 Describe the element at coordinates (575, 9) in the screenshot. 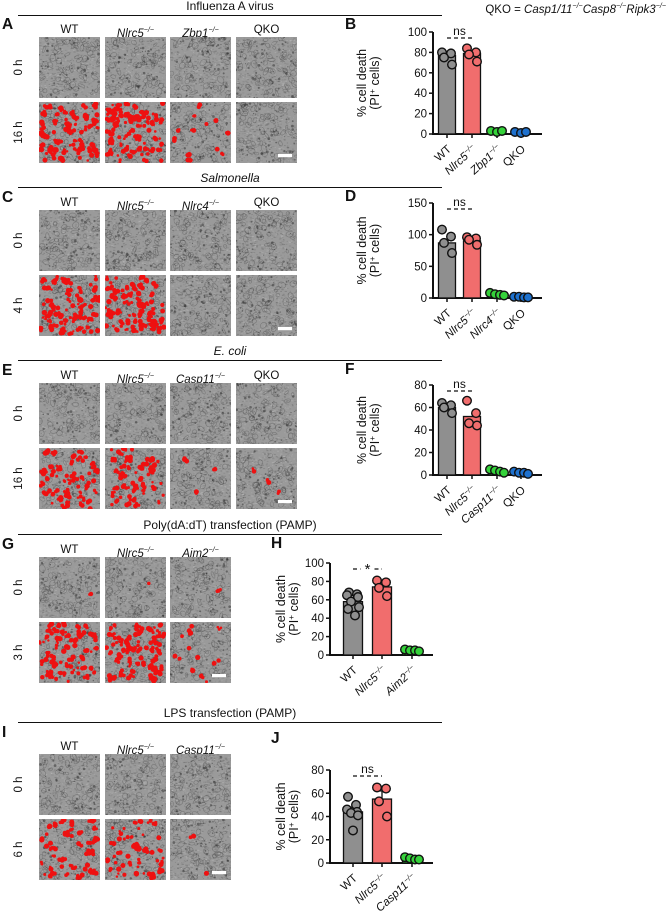

I see `qko-definition: QKO = Casp1/11−/−Casp8−/−Ripk3−/−` at that location.